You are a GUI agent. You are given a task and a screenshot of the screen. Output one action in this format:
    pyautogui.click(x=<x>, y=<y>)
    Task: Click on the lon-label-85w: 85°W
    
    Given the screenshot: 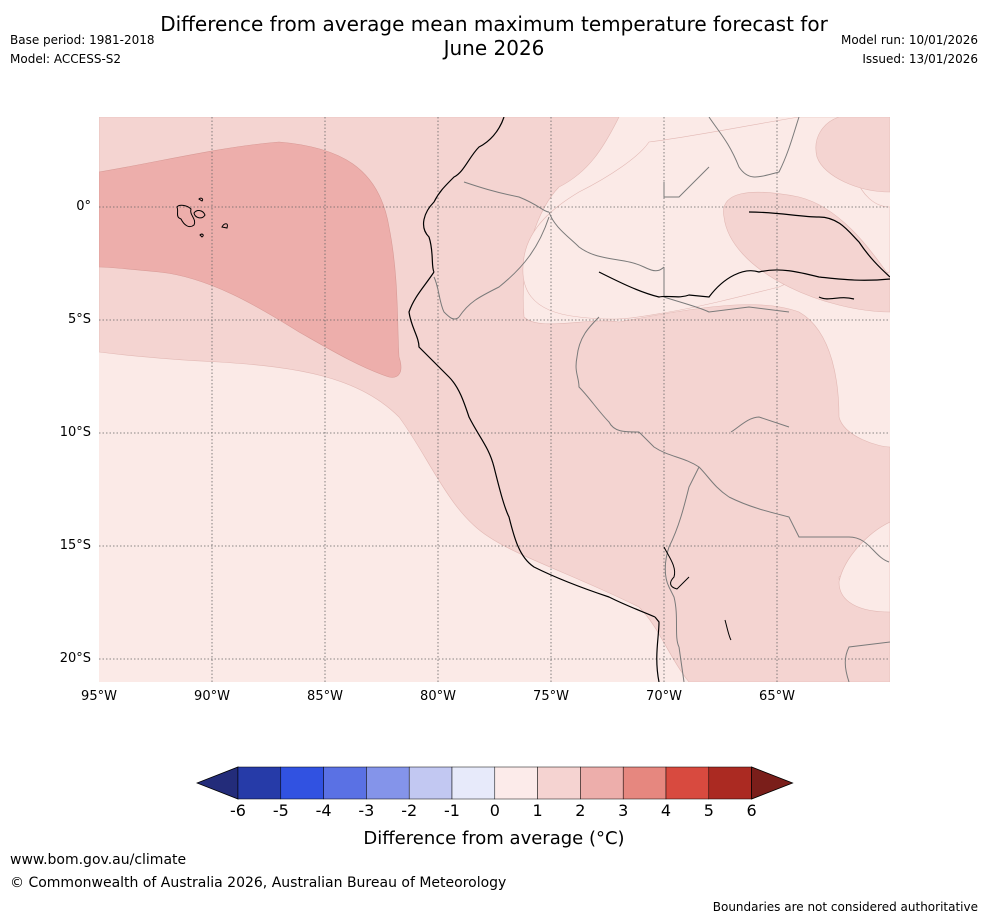 What is the action you would take?
    pyautogui.click(x=325, y=696)
    